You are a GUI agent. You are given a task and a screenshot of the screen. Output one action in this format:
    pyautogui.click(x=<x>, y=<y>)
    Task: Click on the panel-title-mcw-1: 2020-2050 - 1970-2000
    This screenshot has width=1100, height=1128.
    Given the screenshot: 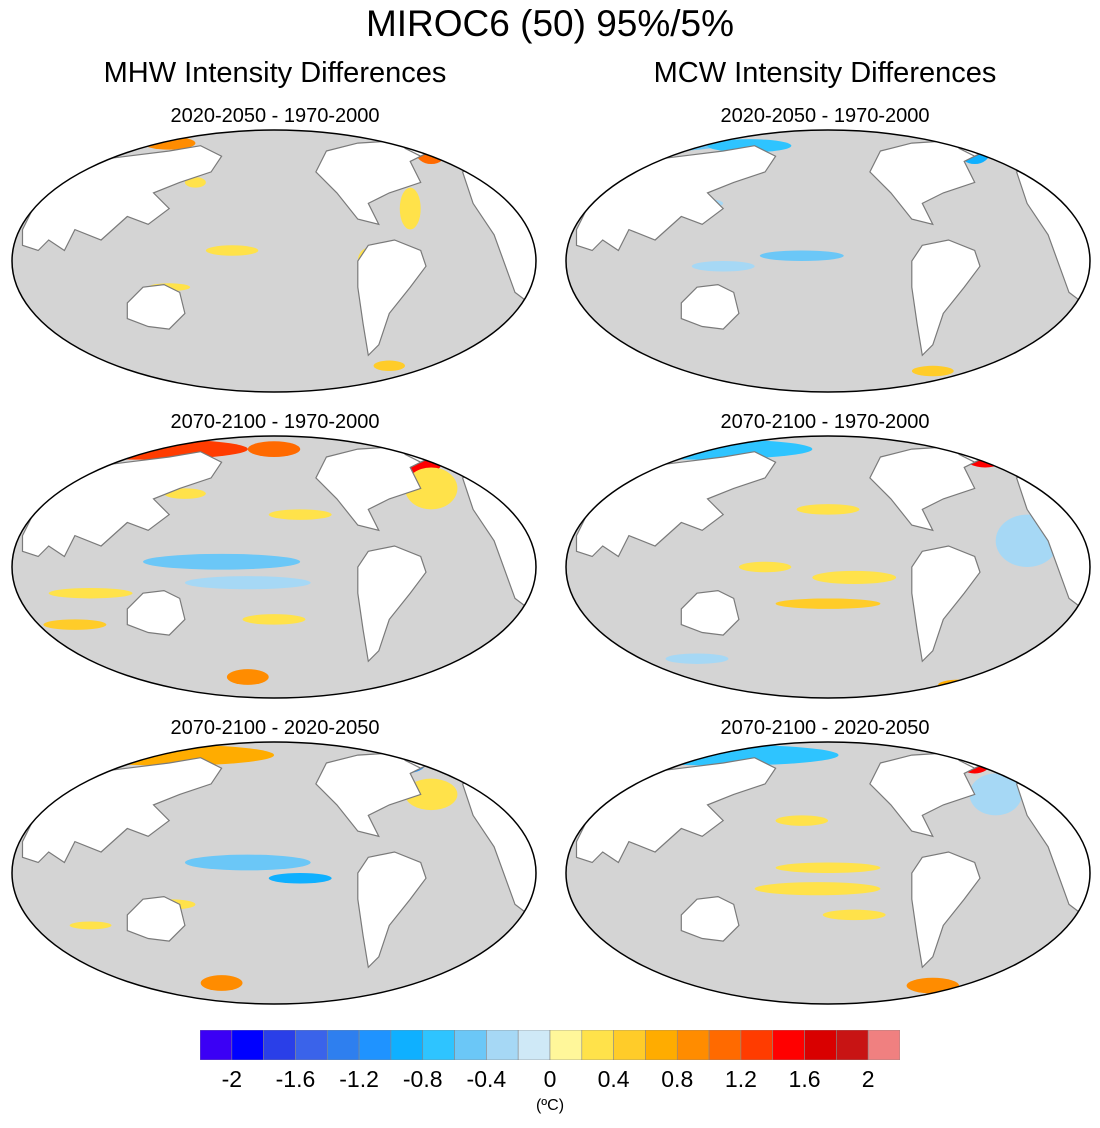 What is the action you would take?
    pyautogui.click(x=825, y=116)
    